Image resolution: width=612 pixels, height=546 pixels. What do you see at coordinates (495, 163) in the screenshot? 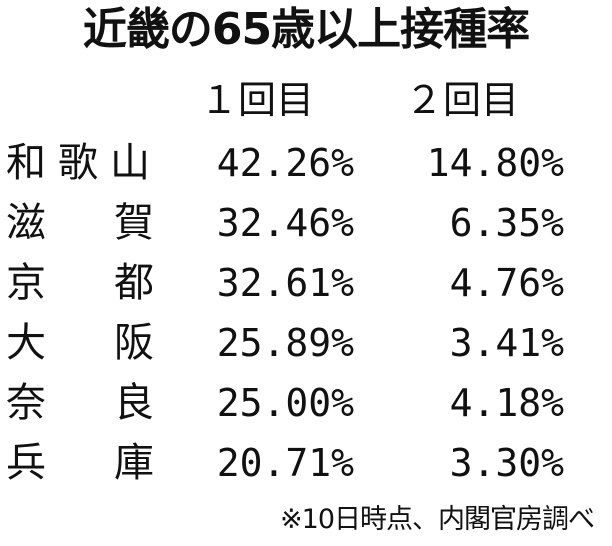
I see `dose2-rate: 14.80%` at bounding box center [495, 163].